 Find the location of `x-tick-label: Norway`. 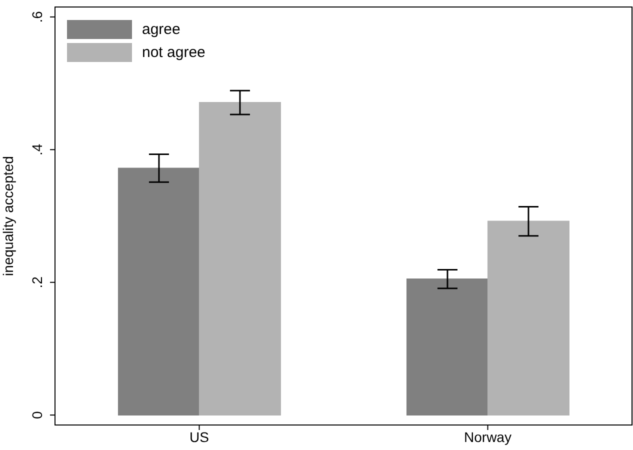

x-tick-label: Norway is located at coordinates (488, 436).